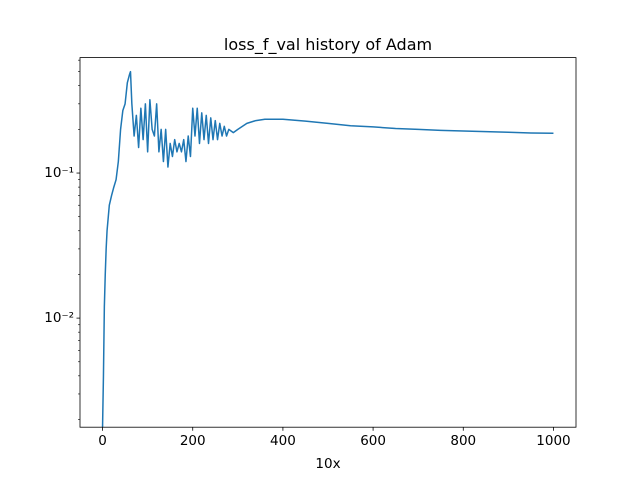 The image size is (640, 480). I want to click on x-tick-label: 600, so click(373, 441).